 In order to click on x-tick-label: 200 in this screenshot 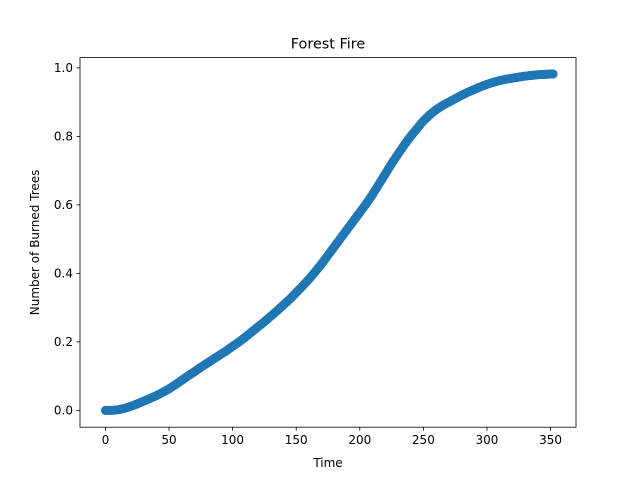, I will do `click(359, 440)`.